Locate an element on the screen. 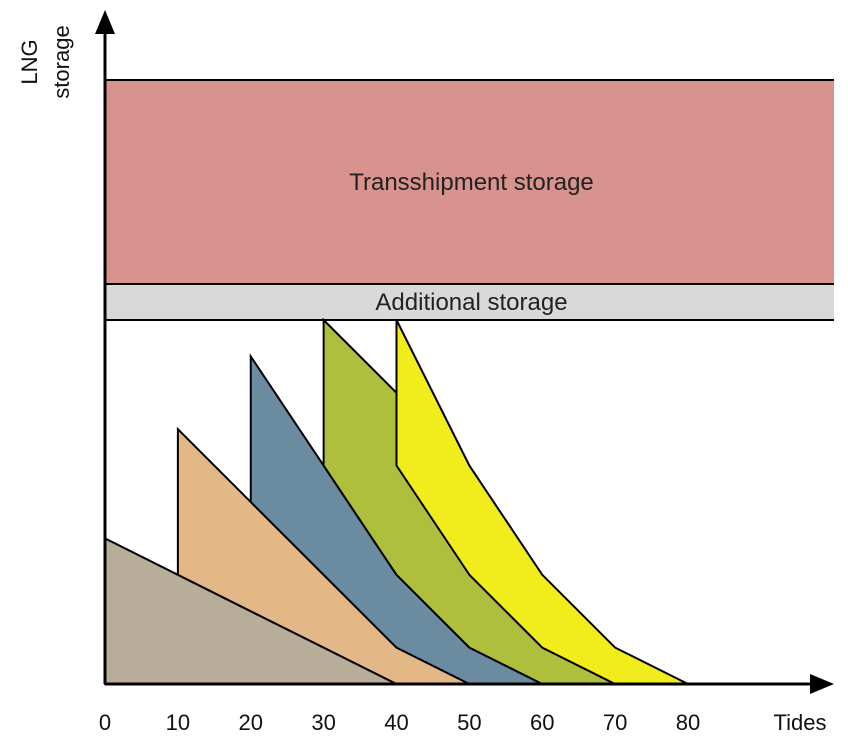  y-axis-arrow is located at coordinates (105, 22).